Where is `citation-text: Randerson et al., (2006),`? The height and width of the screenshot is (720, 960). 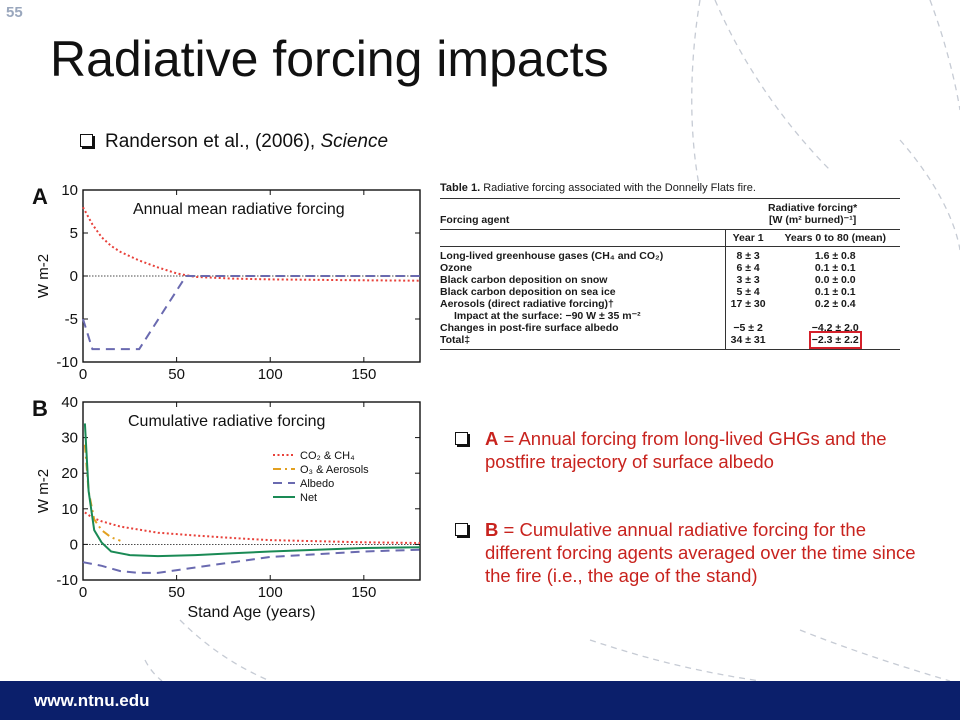
citation-text: Randerson et al., (2006), is located at coordinates (213, 141).